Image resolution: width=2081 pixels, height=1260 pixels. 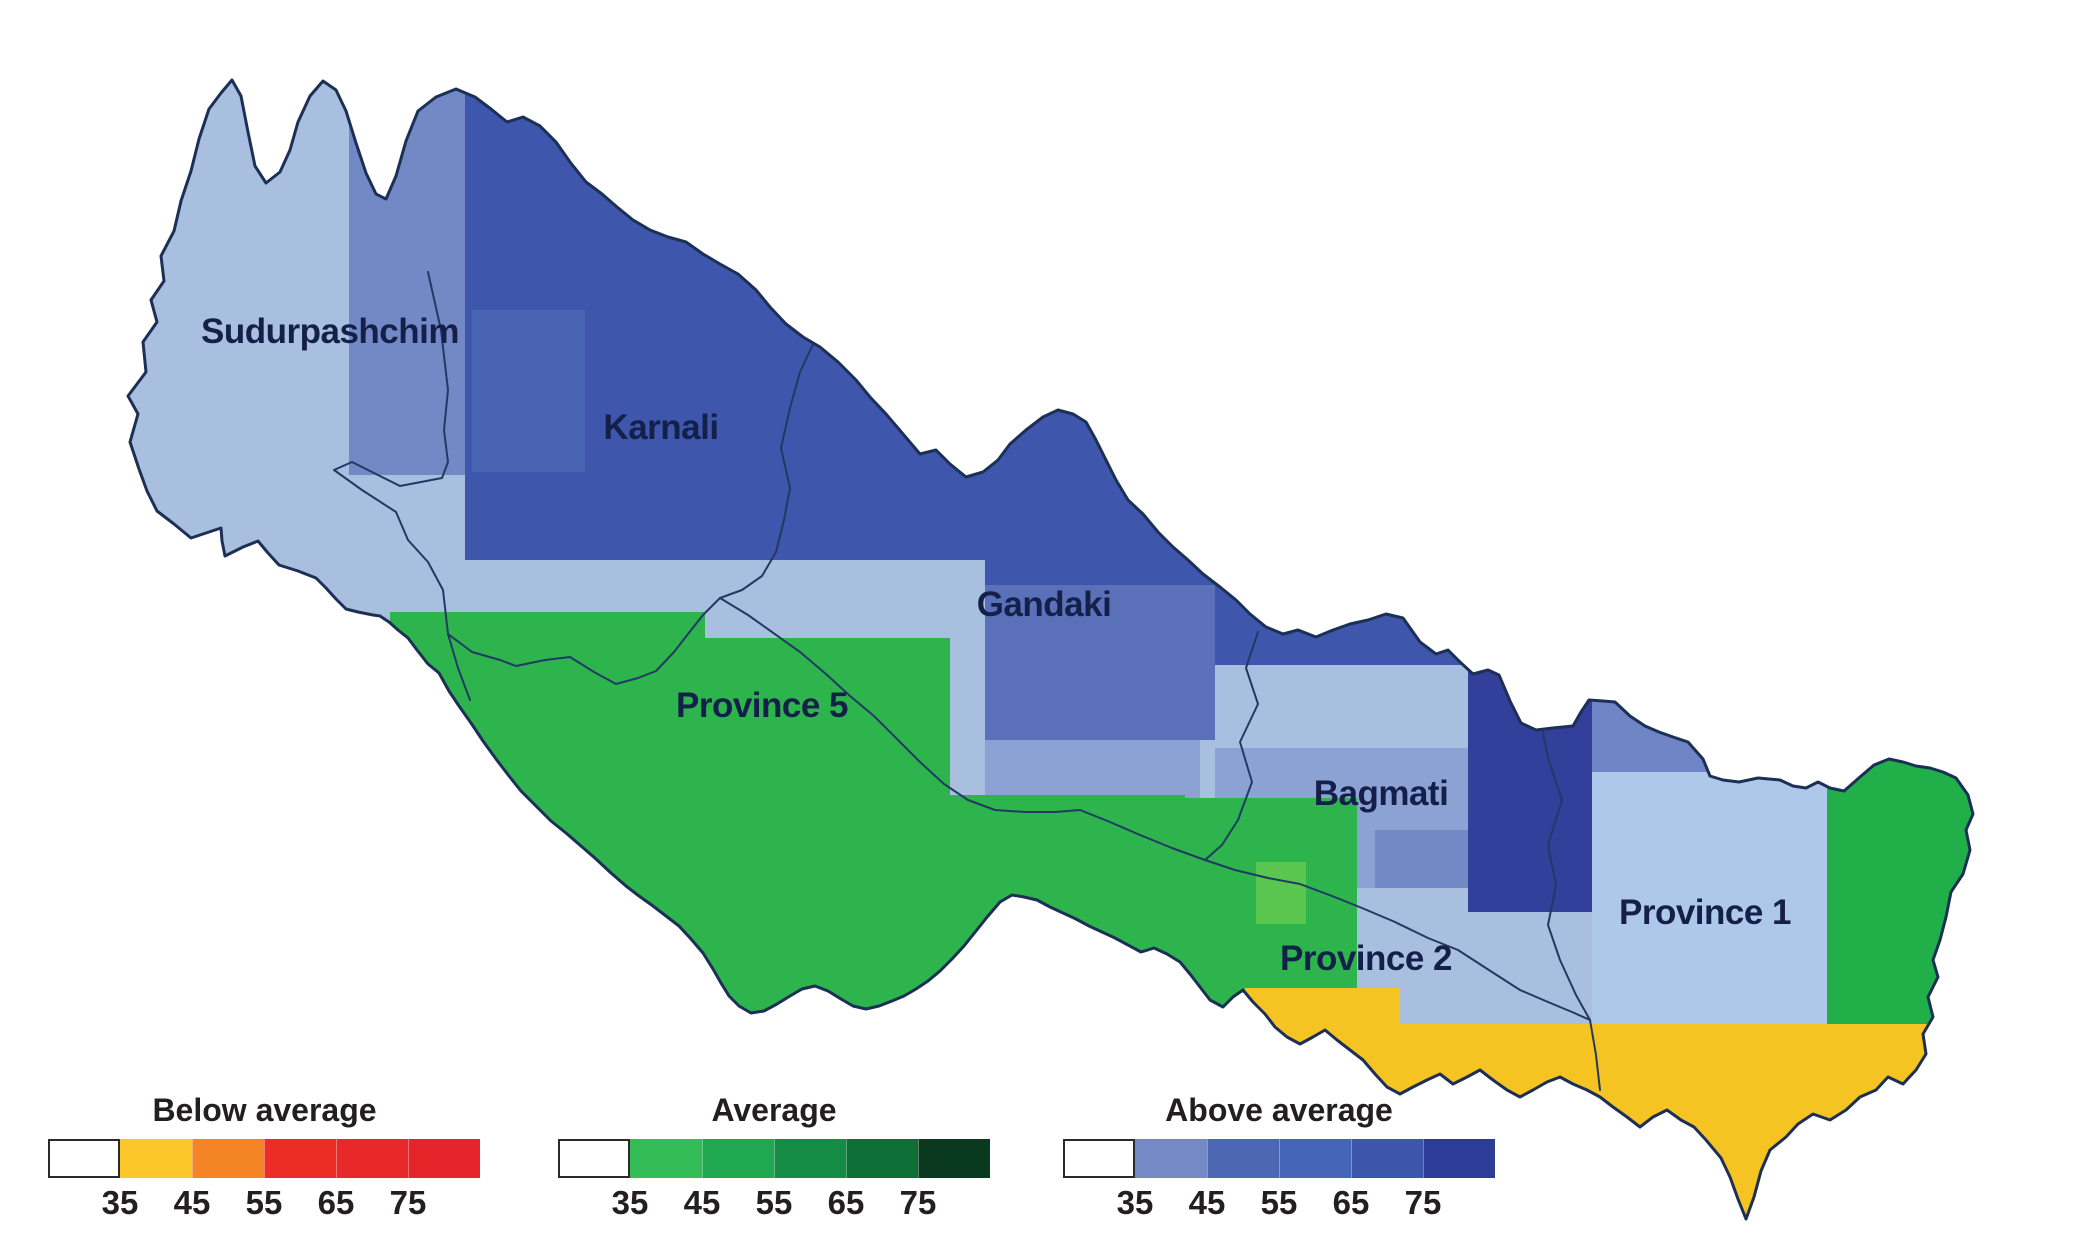 I want to click on border-karnali-province5, so click(x=584, y=641).